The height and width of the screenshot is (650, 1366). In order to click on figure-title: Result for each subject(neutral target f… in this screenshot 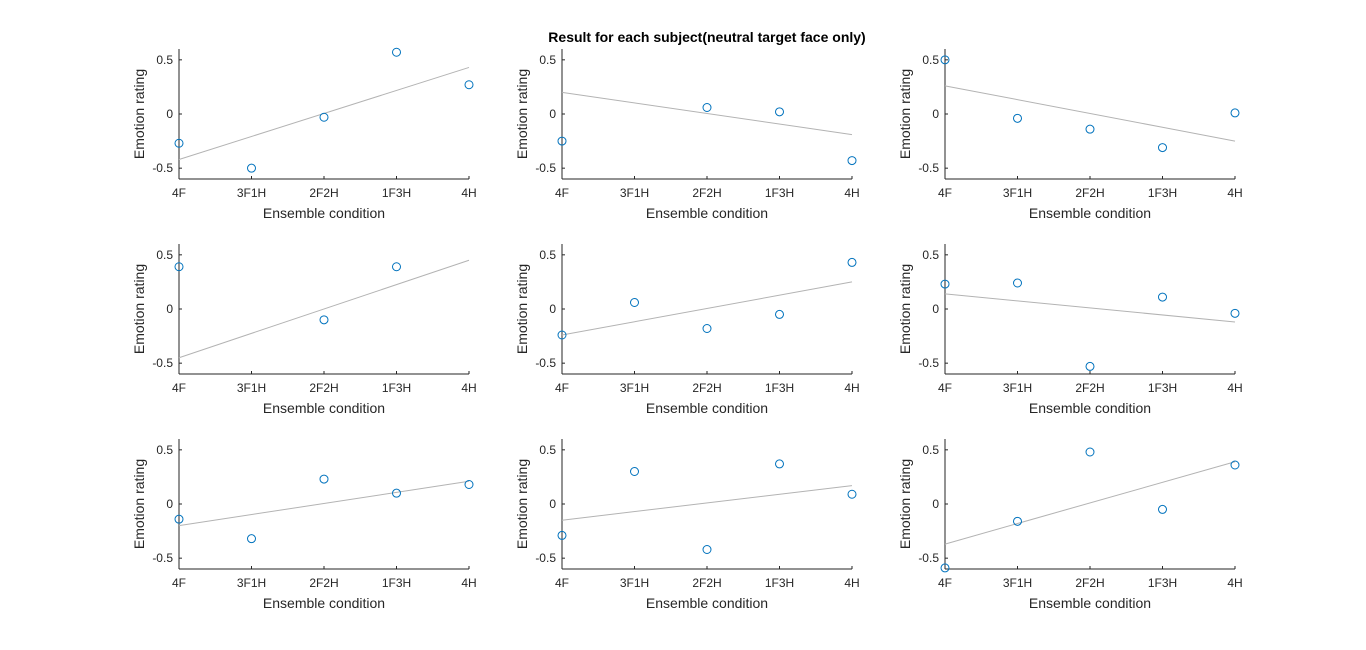, I will do `click(706, 37)`.